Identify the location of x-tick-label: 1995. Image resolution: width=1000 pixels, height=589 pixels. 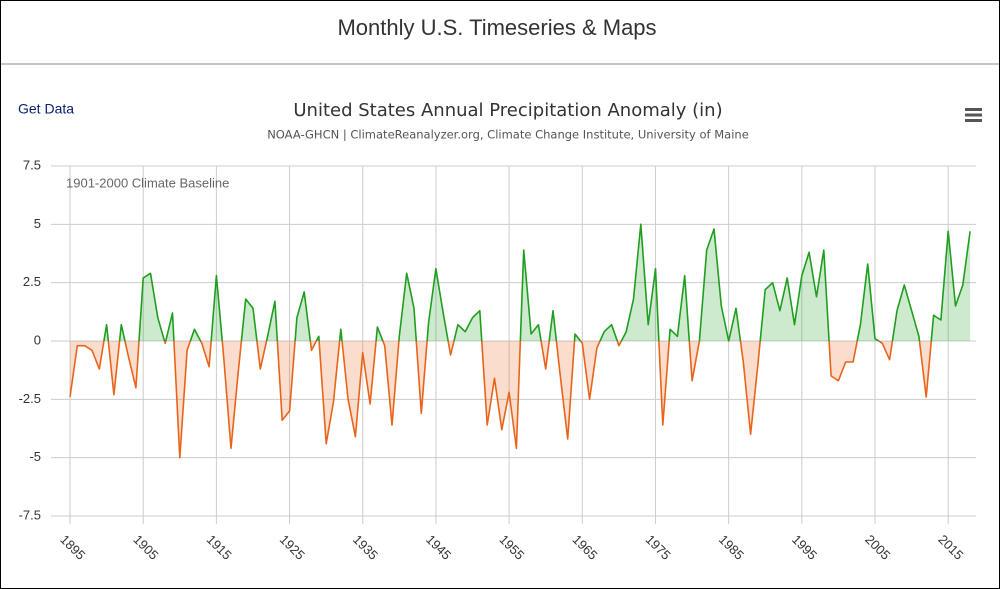
(804, 547).